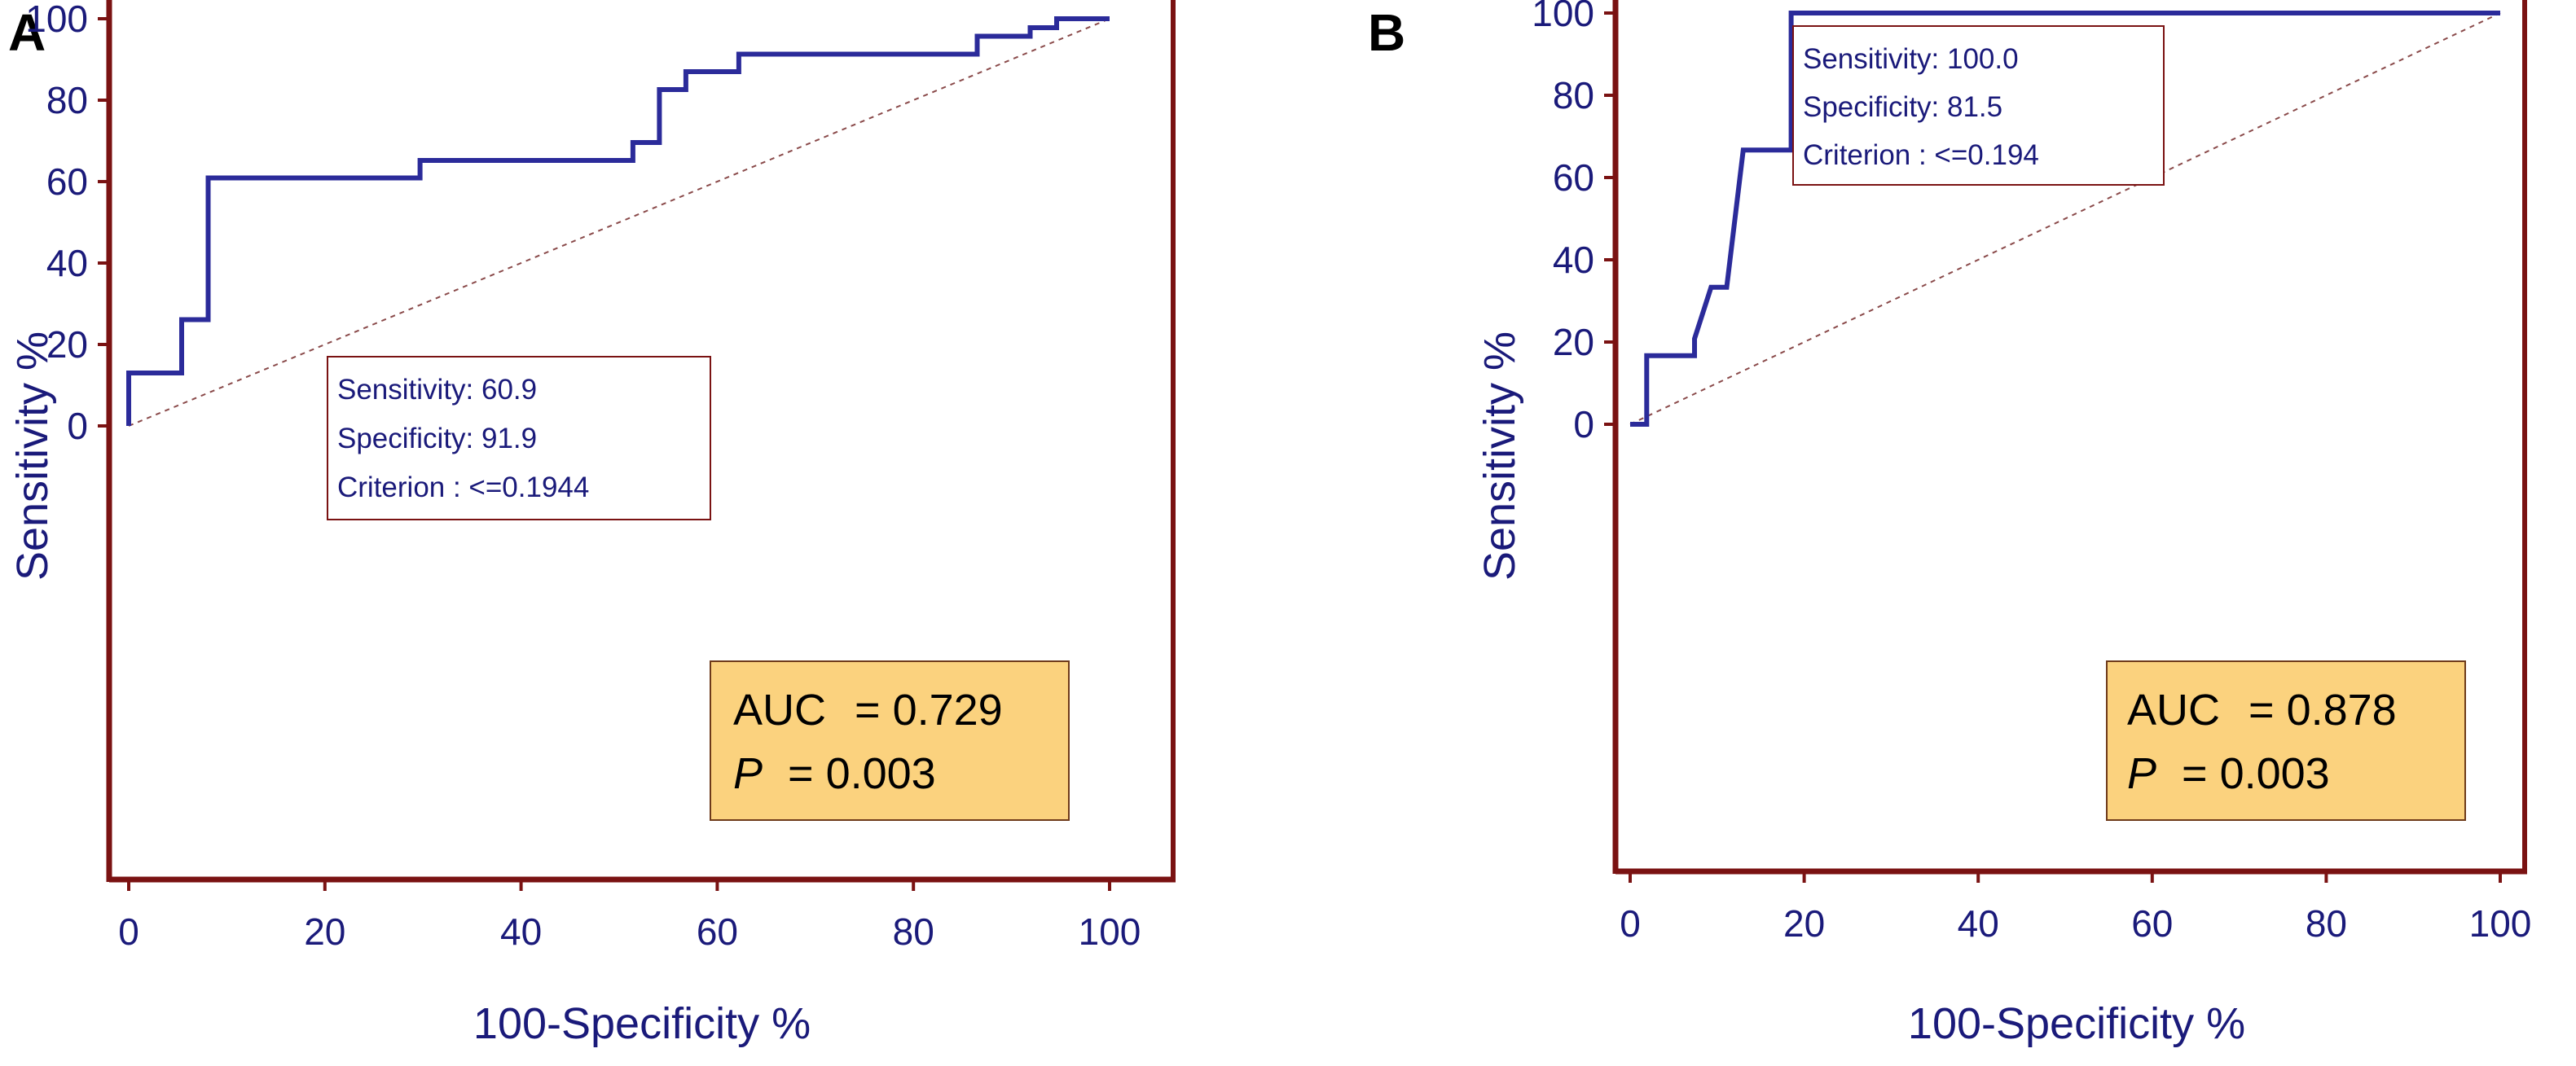 Image resolution: width=2576 pixels, height=1066 pixels. What do you see at coordinates (463, 487) in the screenshot?
I see `annotation-criterion-a: Criterion : <=0.1944` at bounding box center [463, 487].